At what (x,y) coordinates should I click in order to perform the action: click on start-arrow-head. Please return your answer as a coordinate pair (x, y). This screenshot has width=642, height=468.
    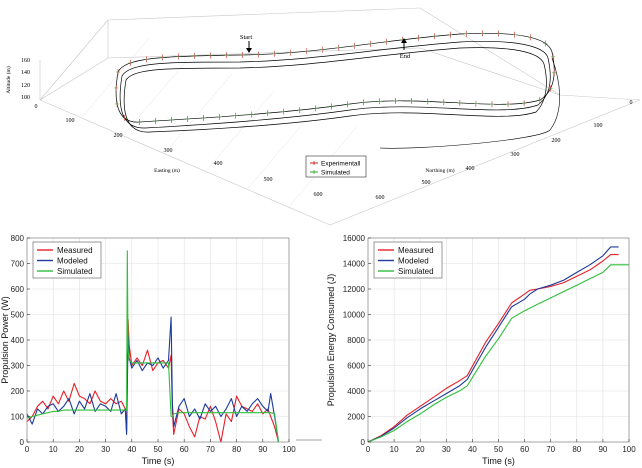
    Looking at the image, I should click on (249, 50).